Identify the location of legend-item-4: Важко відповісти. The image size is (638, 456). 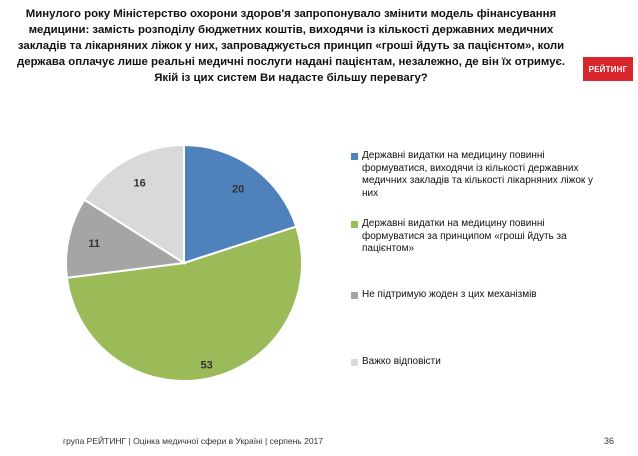
(396, 362).